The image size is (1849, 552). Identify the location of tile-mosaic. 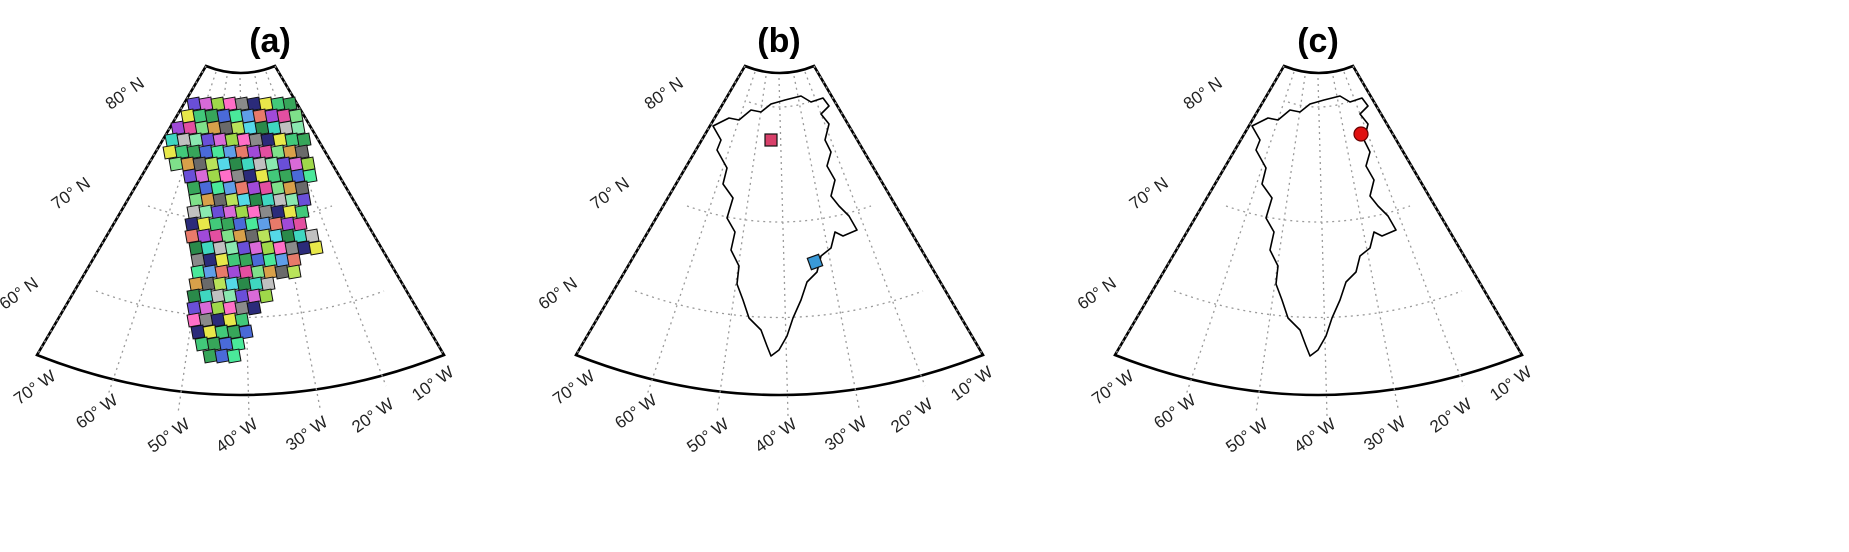
(243, 230).